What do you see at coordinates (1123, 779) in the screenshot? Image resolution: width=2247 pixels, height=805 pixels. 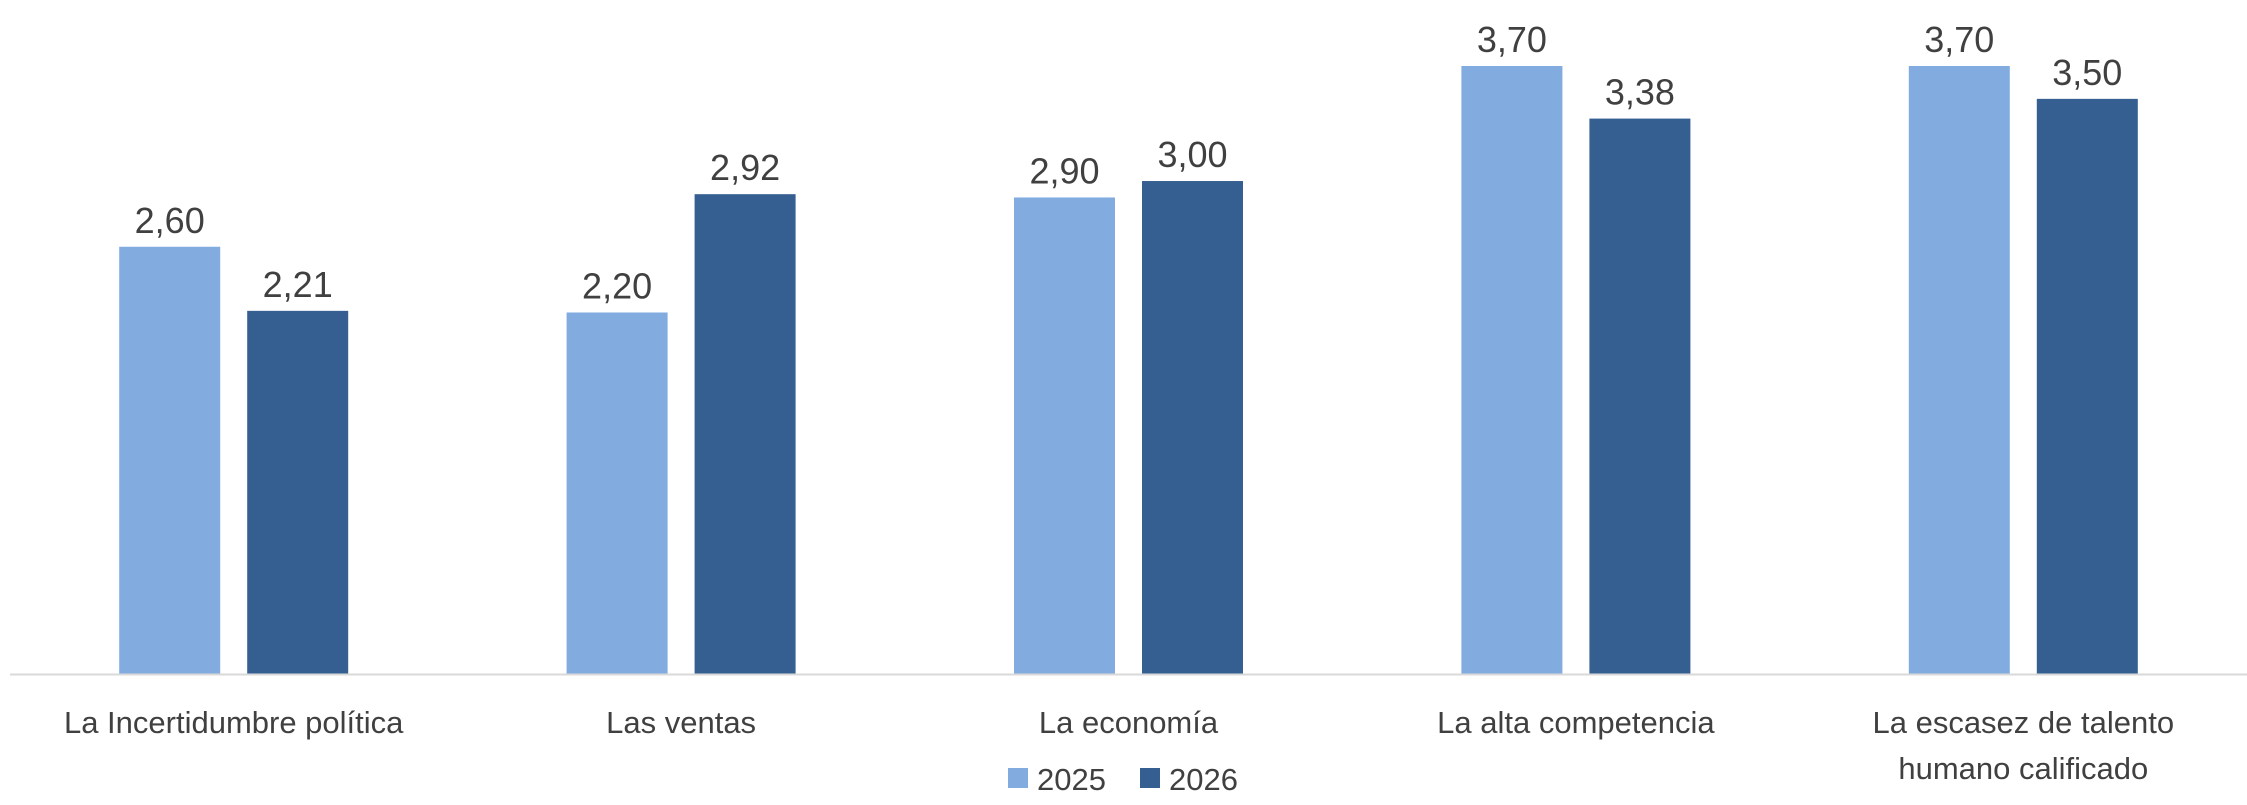 I see `legend: 2025 2026` at bounding box center [1123, 779].